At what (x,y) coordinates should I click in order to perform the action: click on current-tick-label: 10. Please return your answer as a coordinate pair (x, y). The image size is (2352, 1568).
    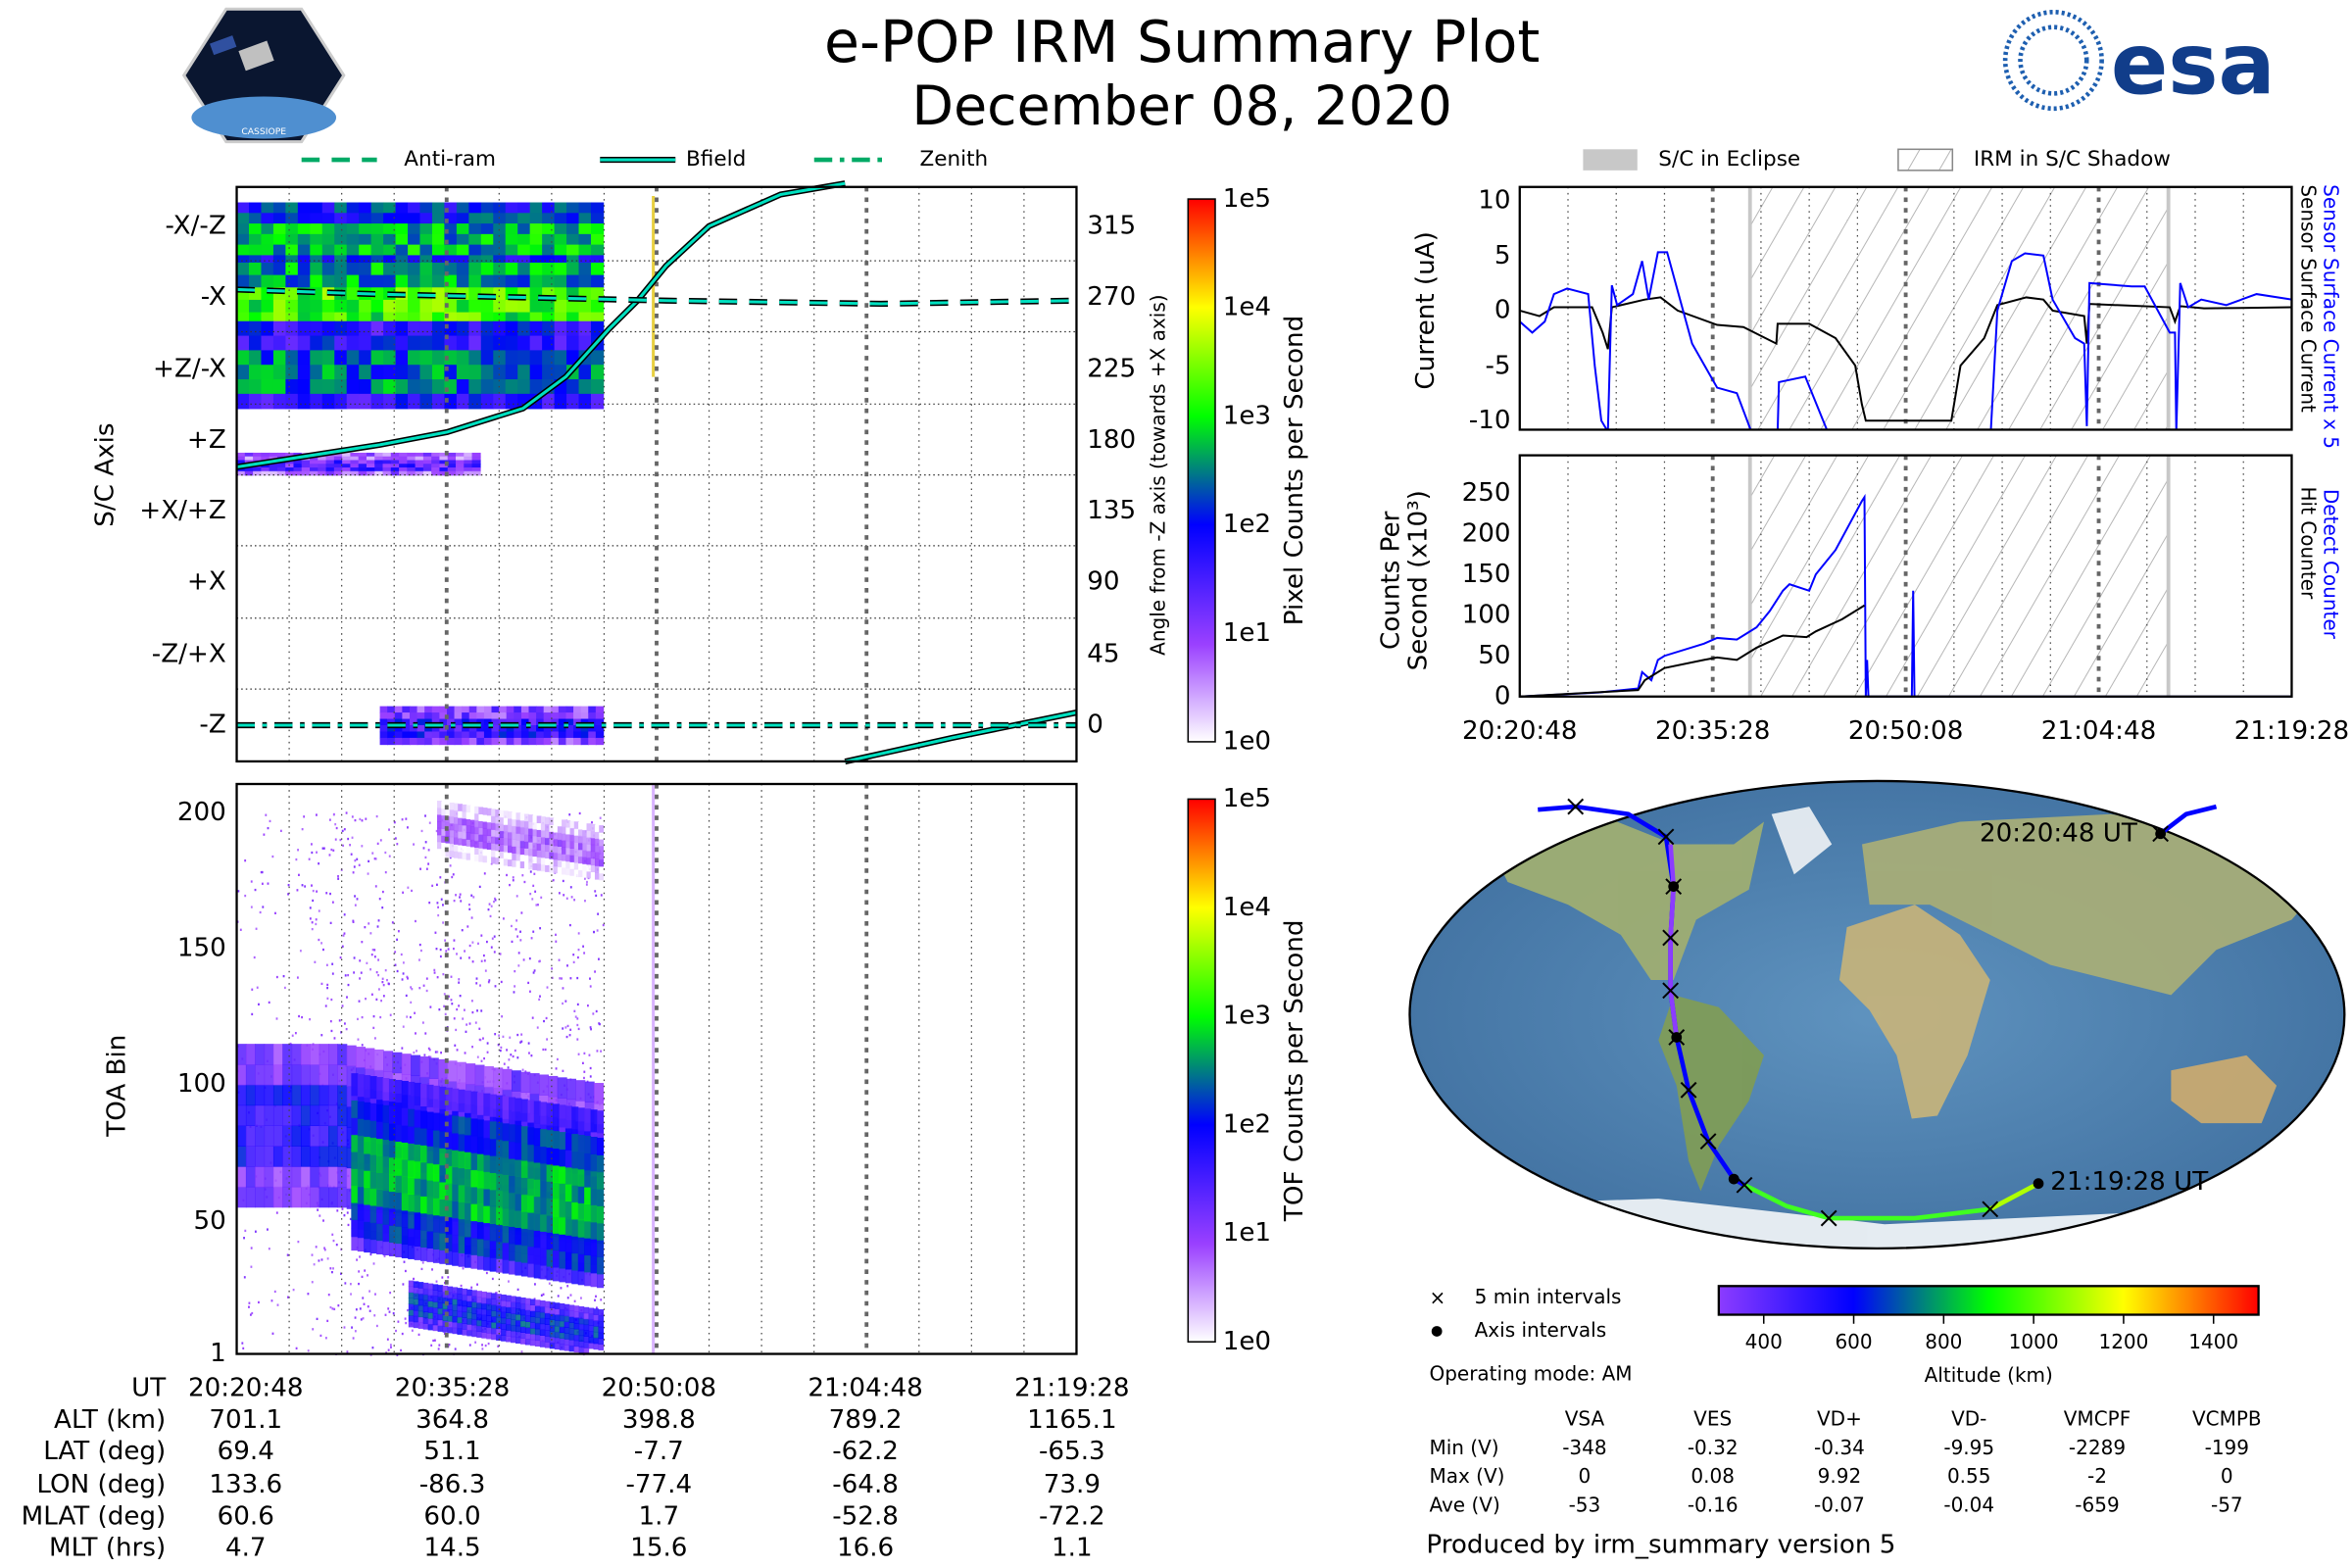
    Looking at the image, I should click on (1494, 200).